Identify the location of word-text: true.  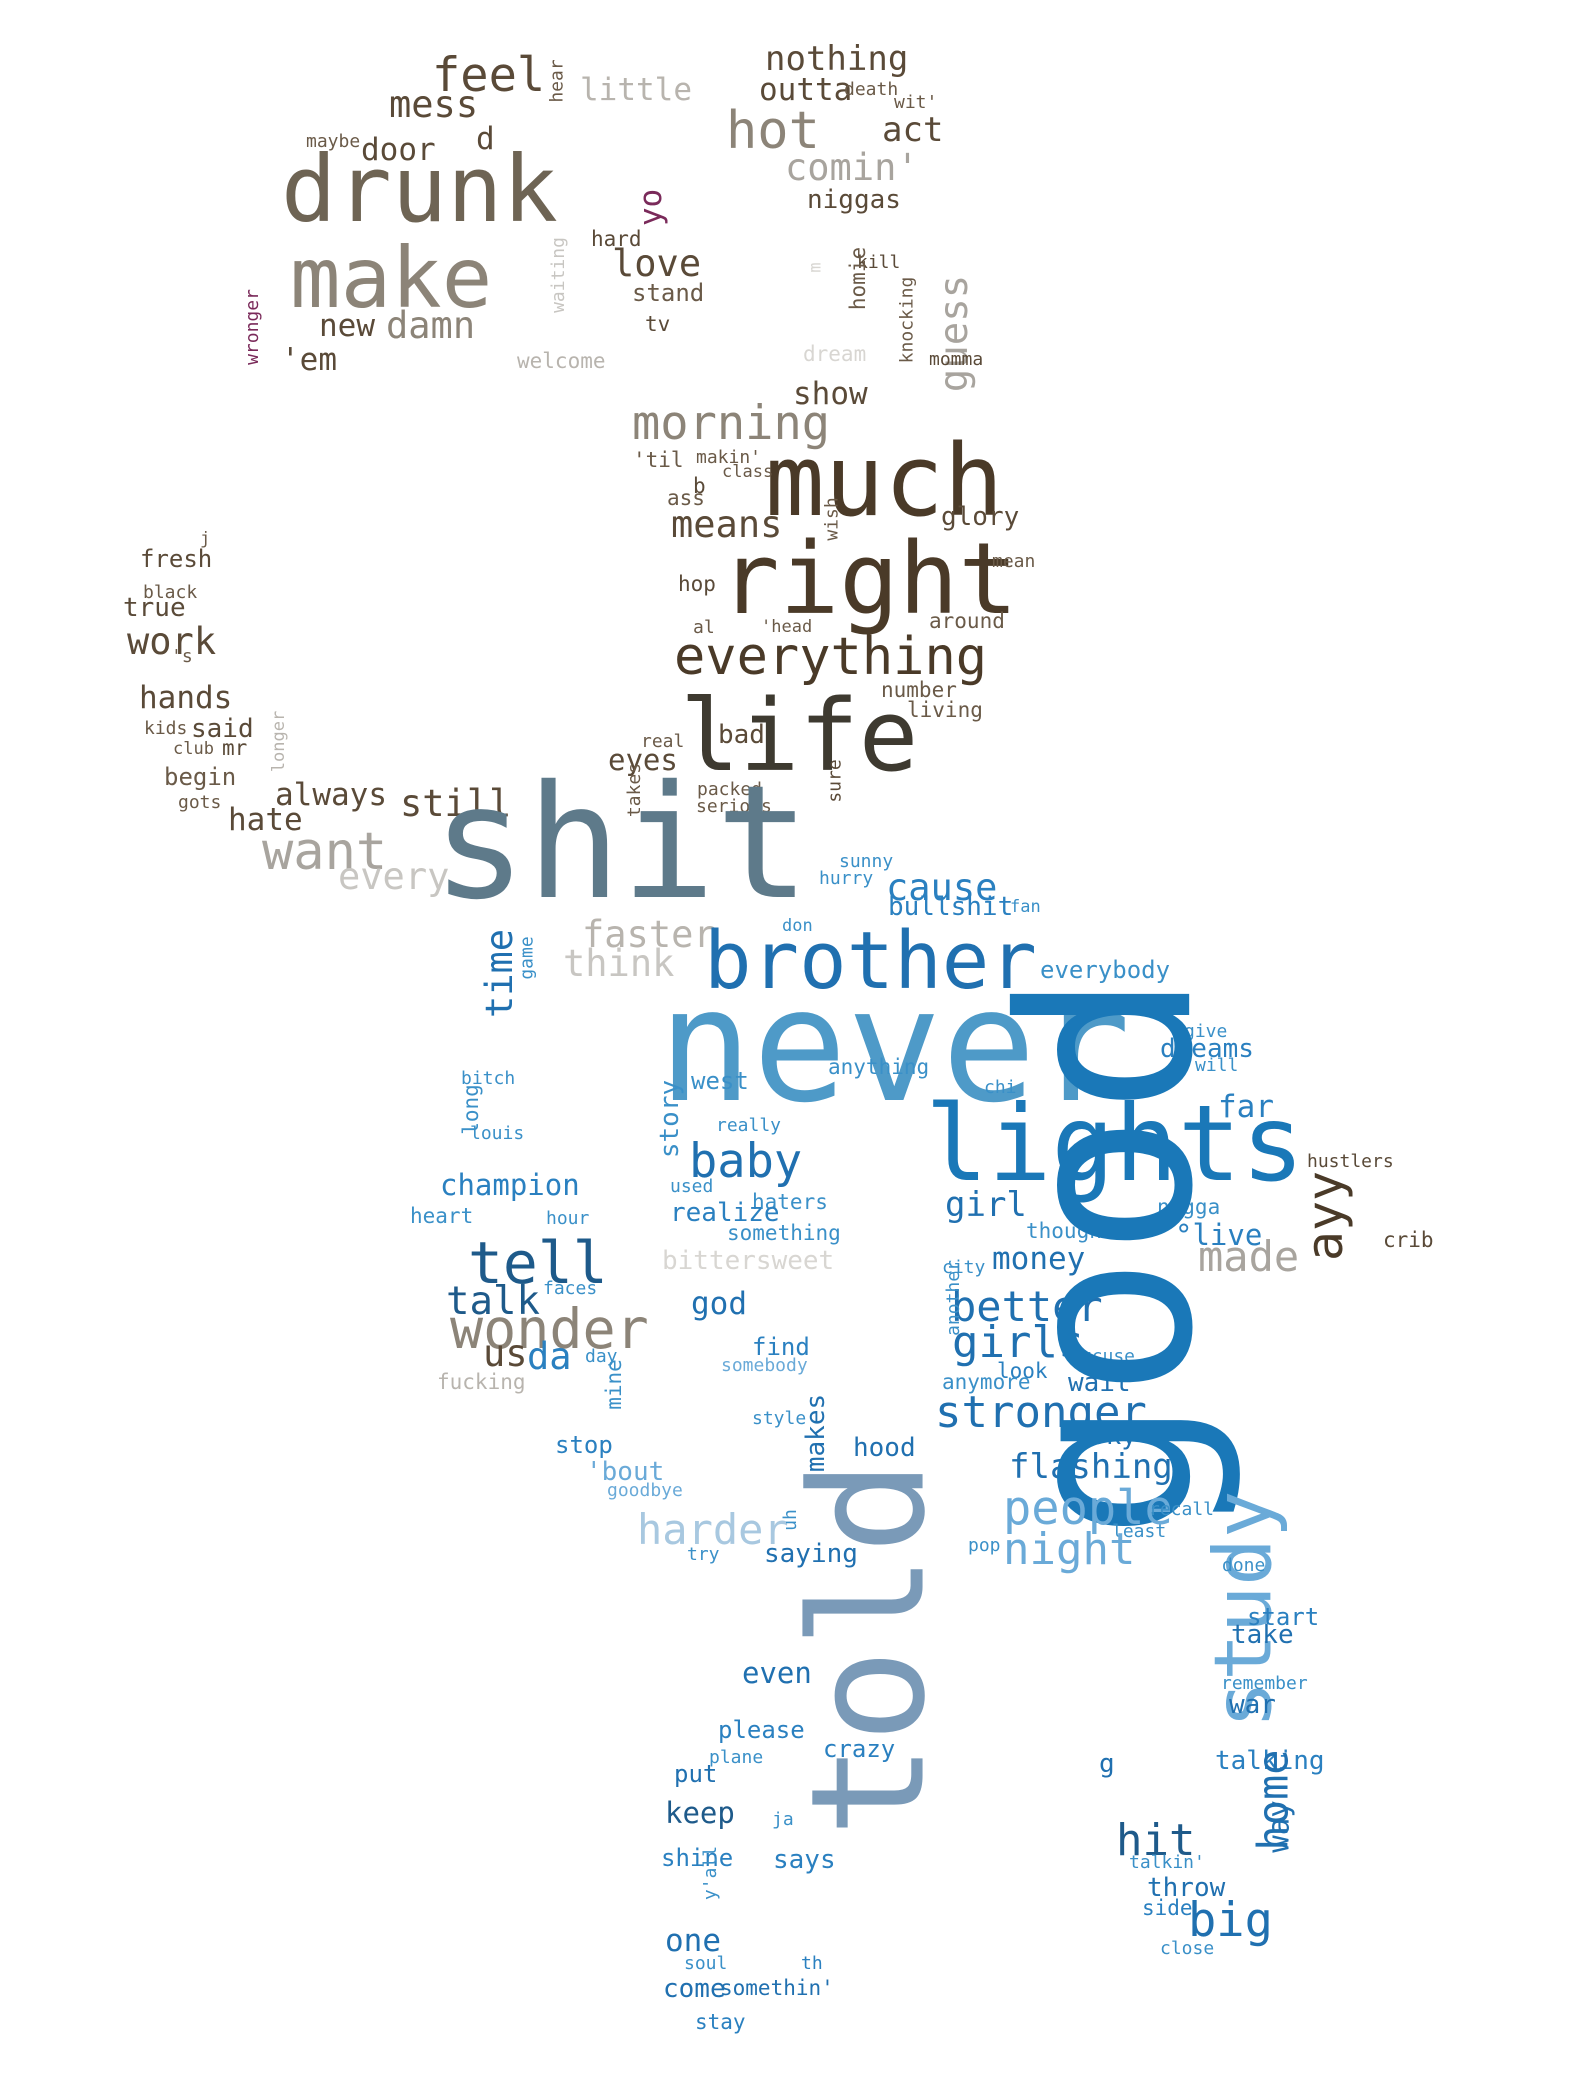
(154, 608).